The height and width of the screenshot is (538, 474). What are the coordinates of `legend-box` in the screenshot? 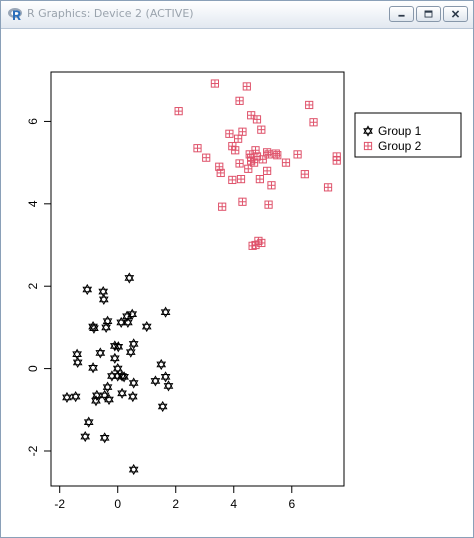 It's located at (408, 135).